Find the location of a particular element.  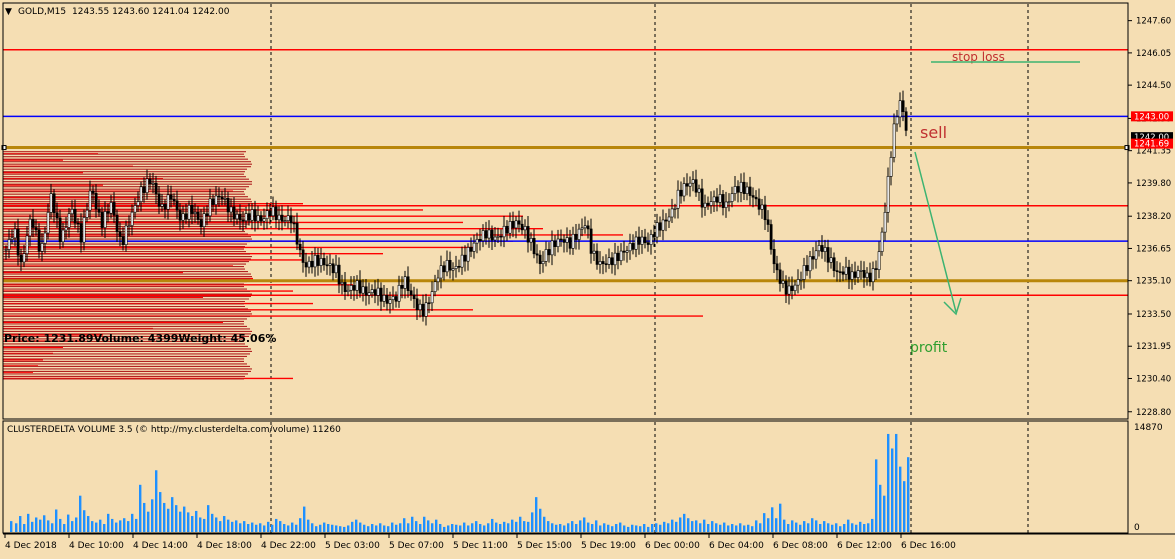

price-axis-label: 1239.80 is located at coordinates (1153, 184).